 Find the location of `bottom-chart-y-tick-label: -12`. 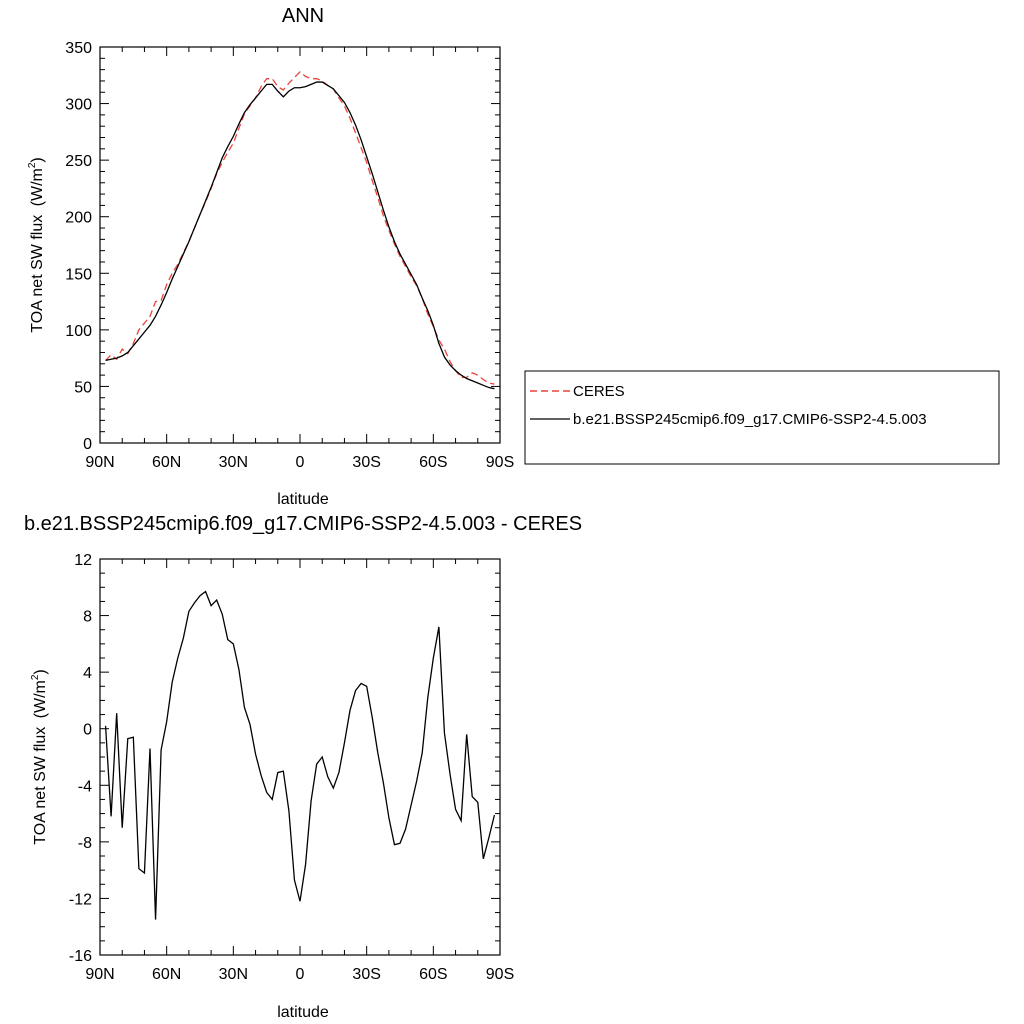

bottom-chart-y-tick-label: -12 is located at coordinates (80, 899).